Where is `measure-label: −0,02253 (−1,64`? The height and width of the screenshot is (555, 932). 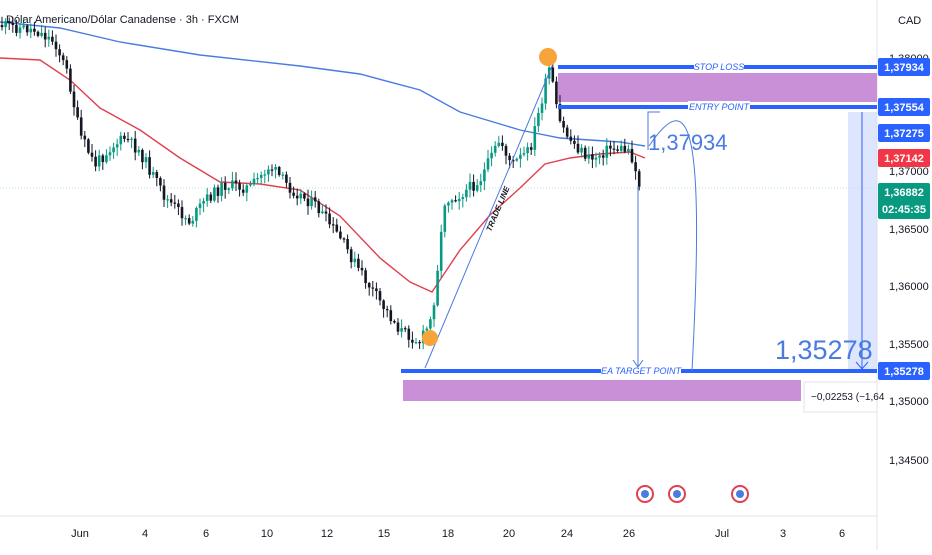
measure-label: −0,02253 (−1,64 is located at coordinates (848, 397).